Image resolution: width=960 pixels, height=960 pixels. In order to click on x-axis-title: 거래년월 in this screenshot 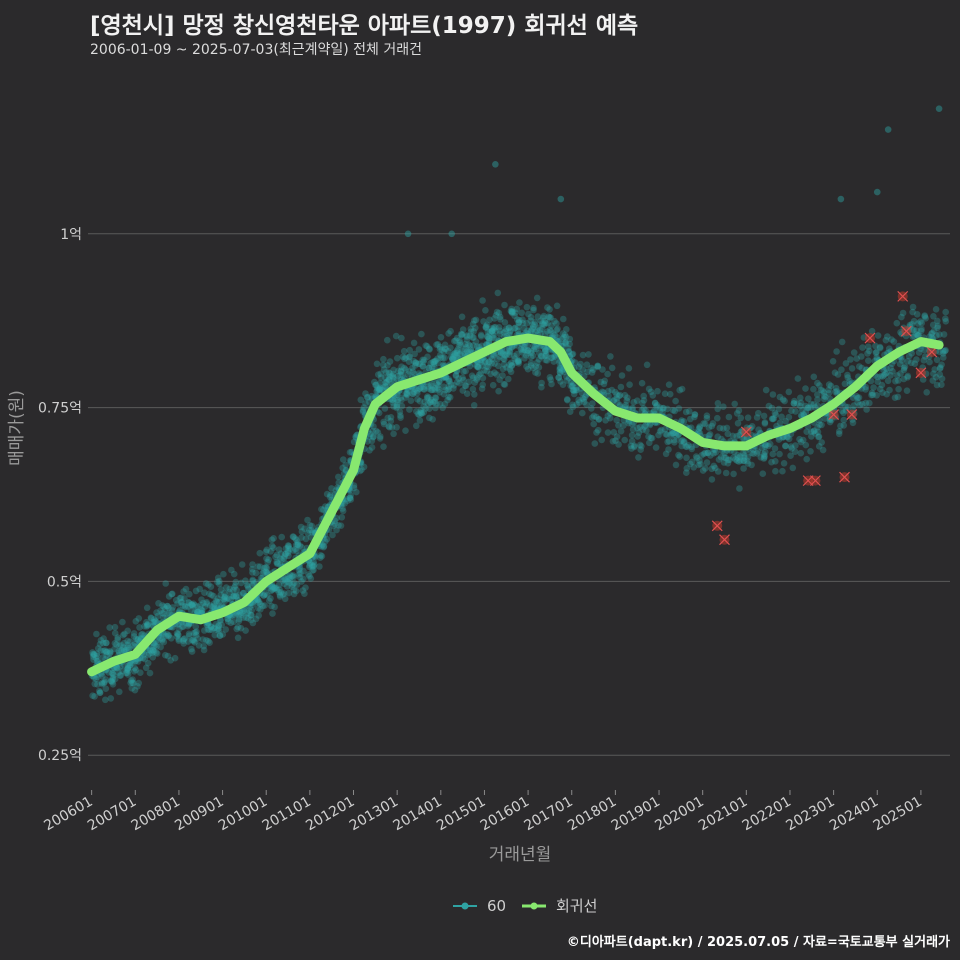, I will do `click(520, 855)`.